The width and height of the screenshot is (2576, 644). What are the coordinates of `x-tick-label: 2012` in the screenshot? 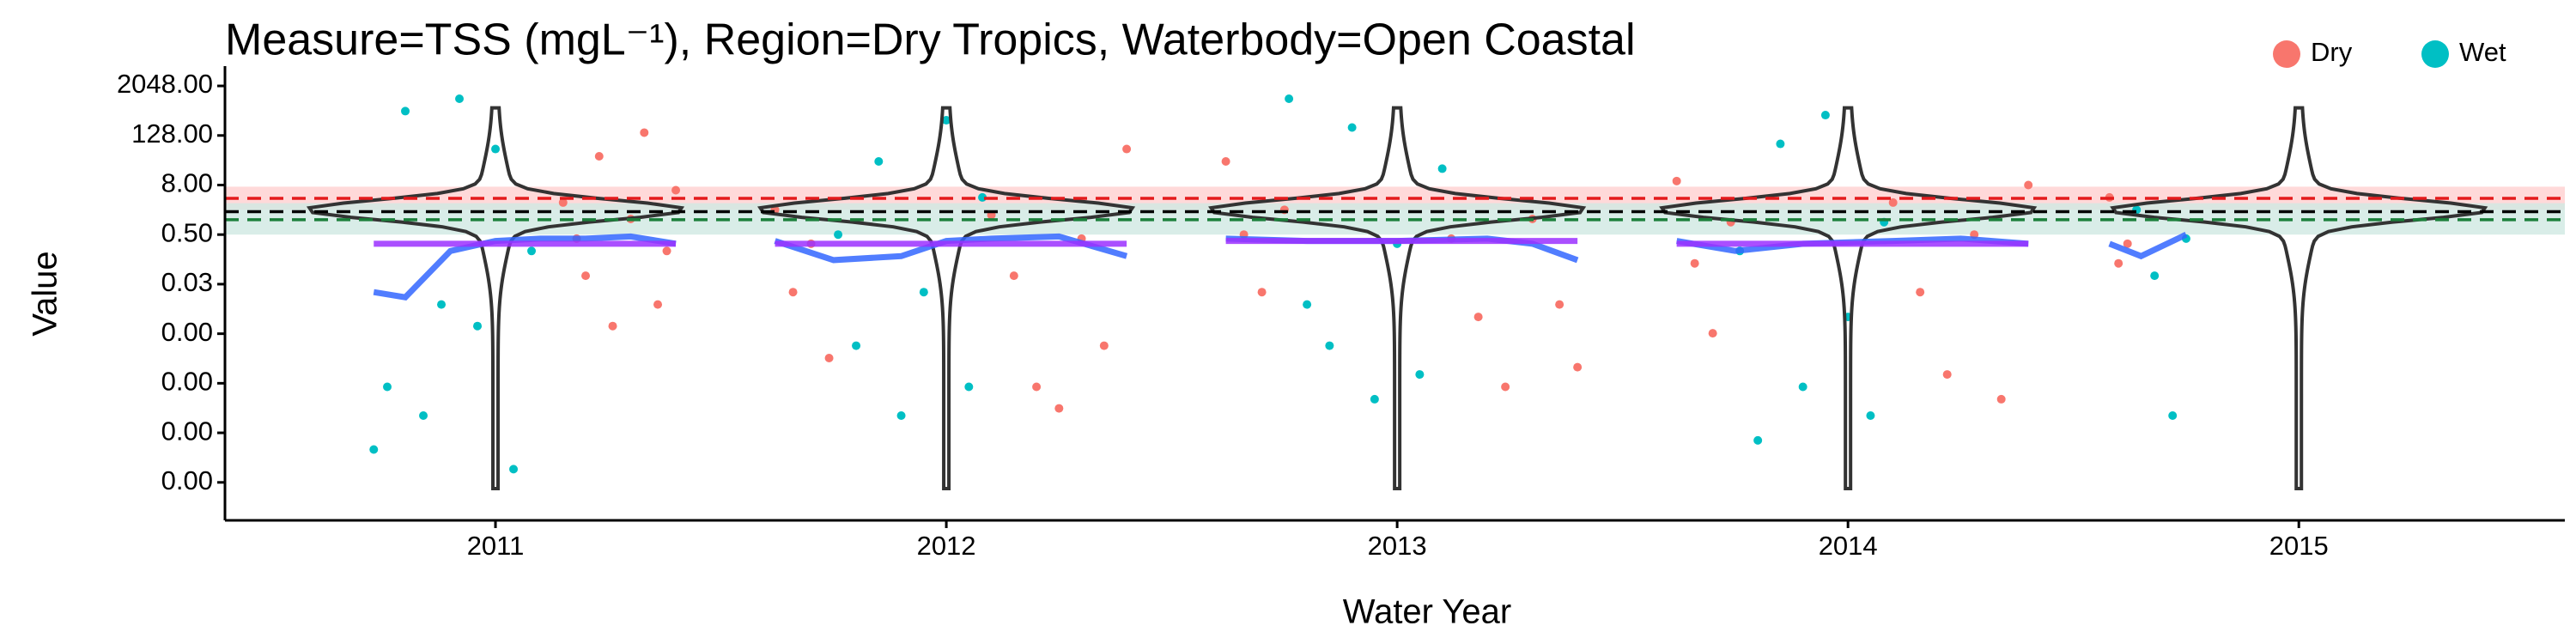 It's located at (947, 546).